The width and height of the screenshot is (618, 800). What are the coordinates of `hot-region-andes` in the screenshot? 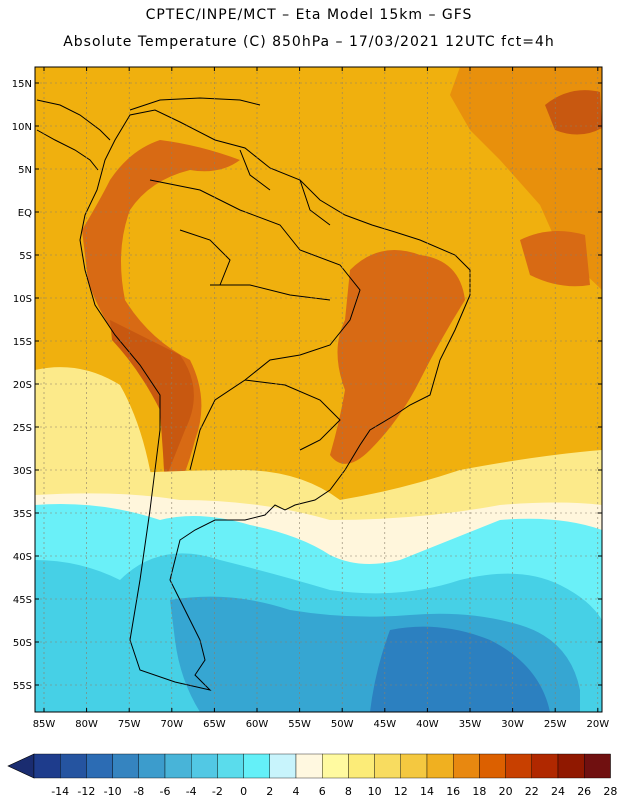 It's located at (161, 320).